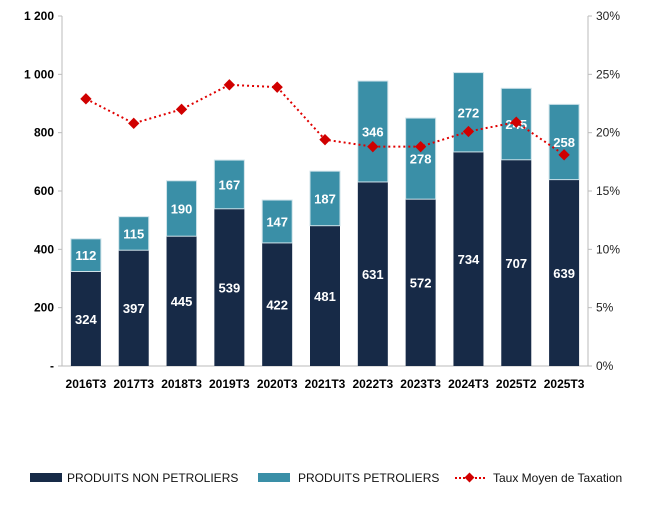 This screenshot has width=648, height=518. I want to click on data-label-non-petroliers: 707, so click(516, 263).